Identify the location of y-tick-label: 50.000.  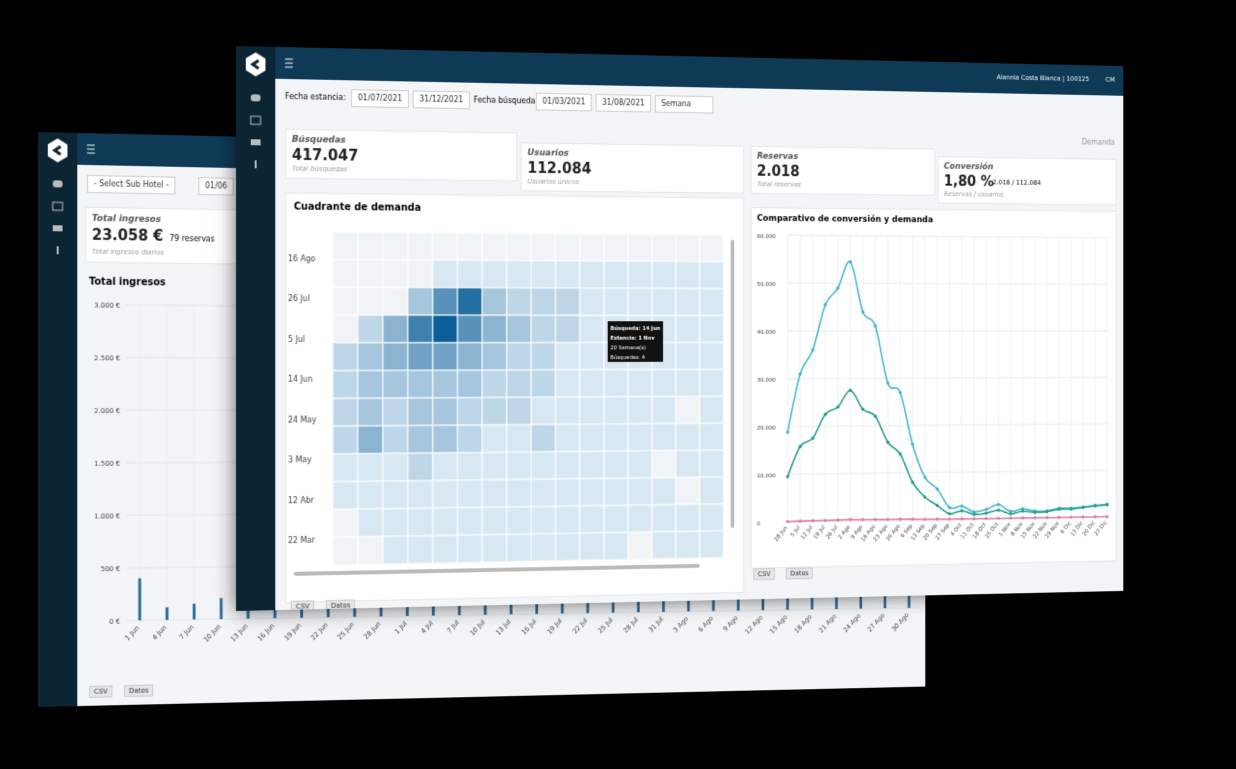
(766, 284).